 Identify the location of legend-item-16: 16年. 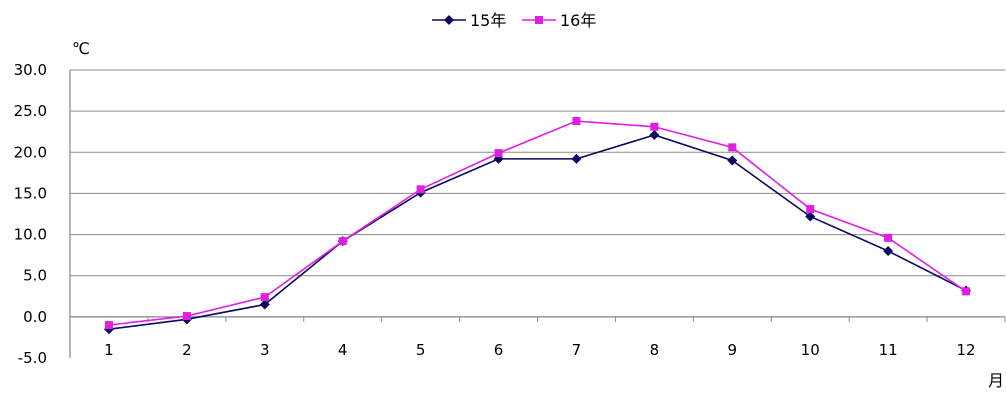
(559, 20).